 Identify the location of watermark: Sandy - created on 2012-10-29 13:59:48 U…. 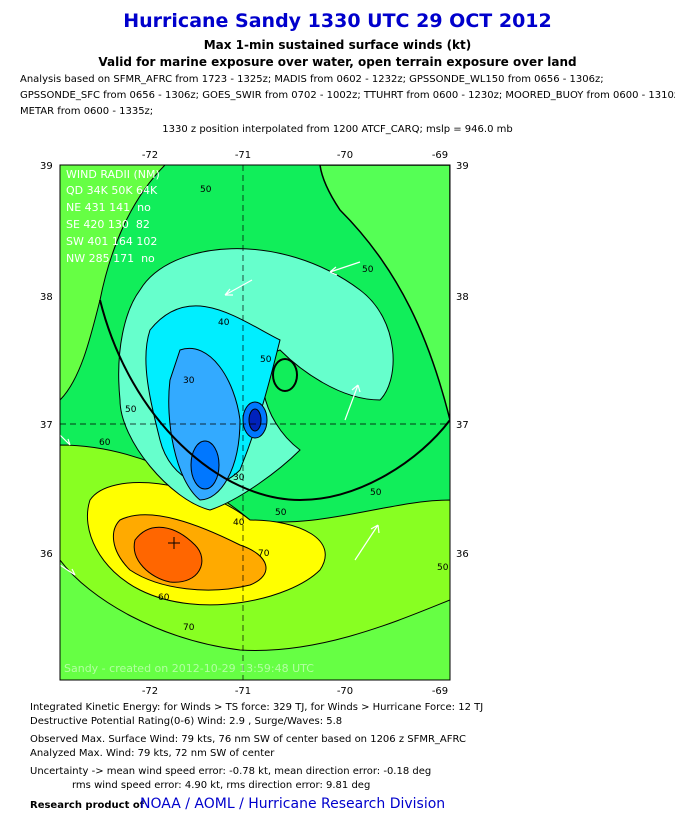
(189, 668).